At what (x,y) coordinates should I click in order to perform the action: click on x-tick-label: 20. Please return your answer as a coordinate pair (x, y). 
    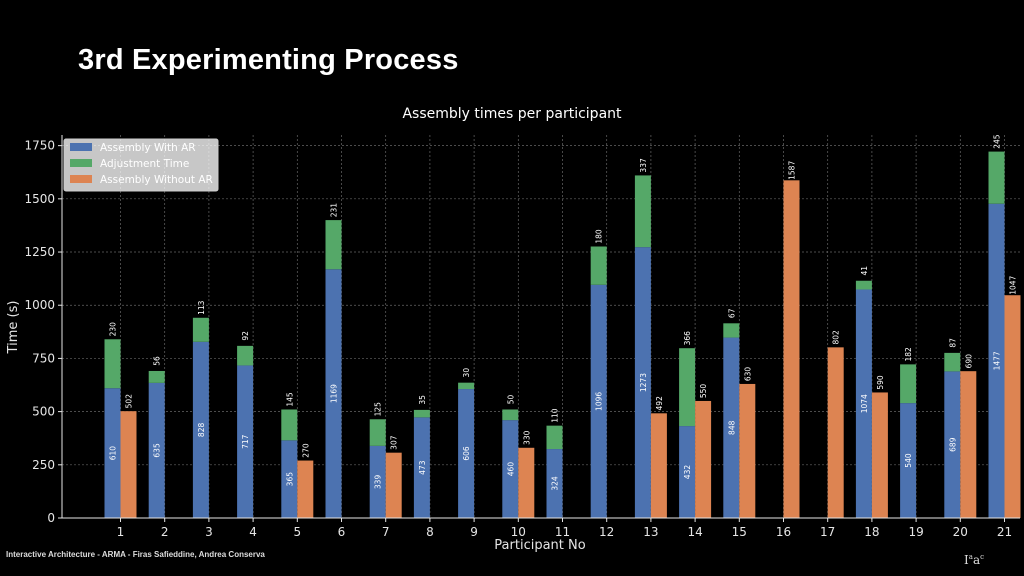
    Looking at the image, I should click on (960, 532).